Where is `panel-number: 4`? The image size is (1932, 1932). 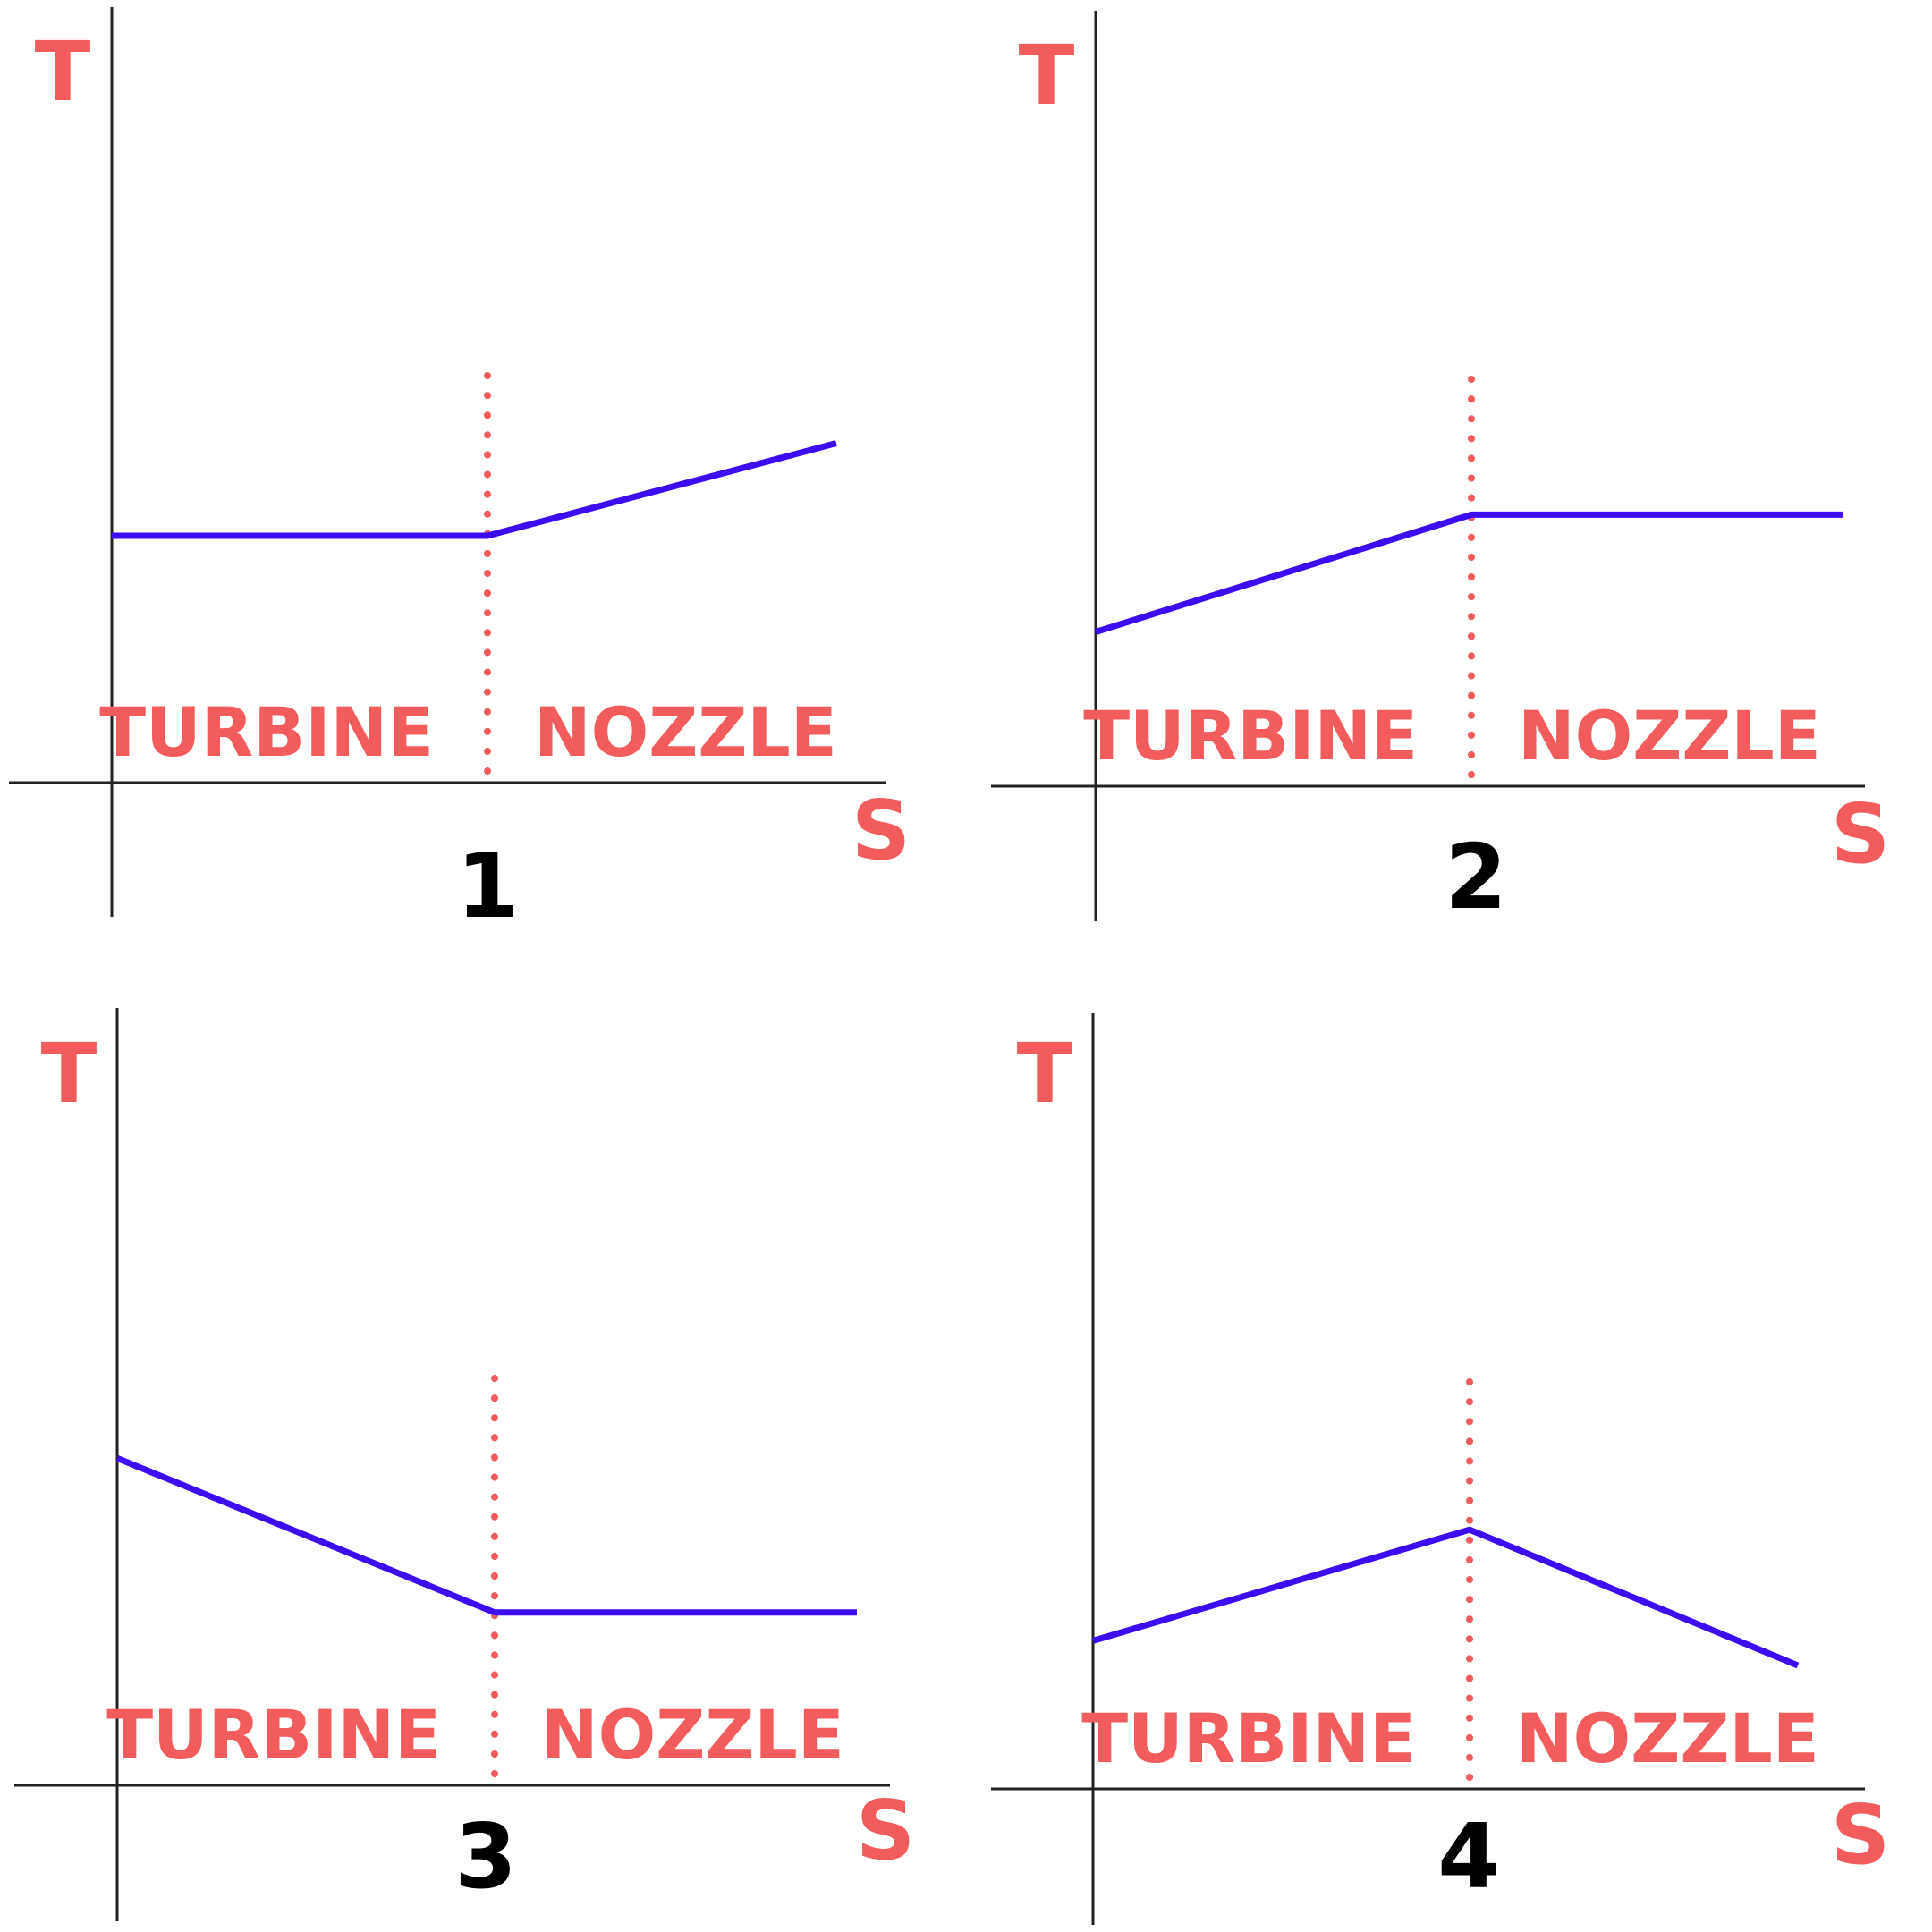 panel-number: 4 is located at coordinates (1468, 1856).